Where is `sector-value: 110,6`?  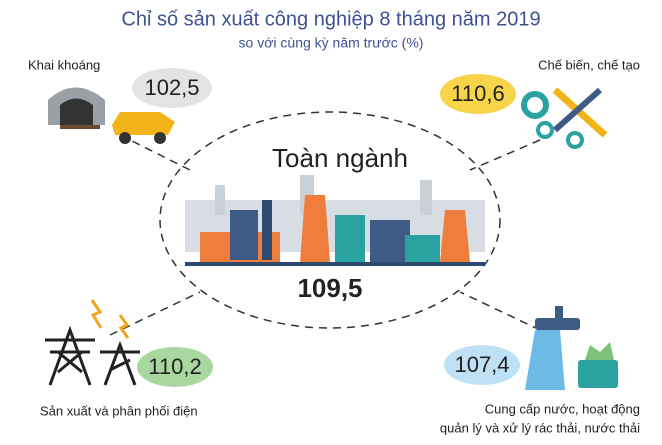 sector-value: 110,6 is located at coordinates (477, 93).